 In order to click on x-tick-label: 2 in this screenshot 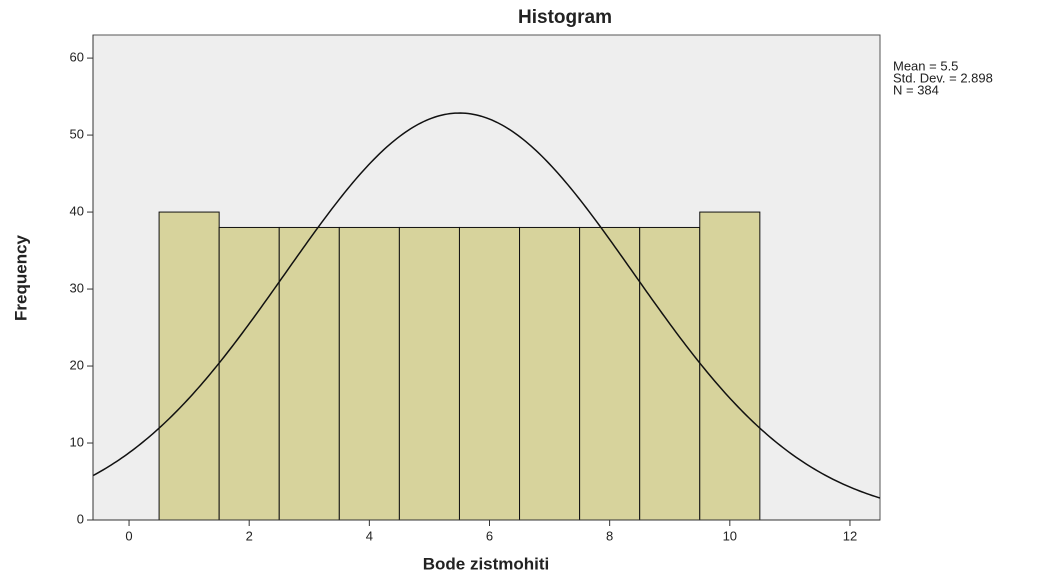, I will do `click(249, 535)`.